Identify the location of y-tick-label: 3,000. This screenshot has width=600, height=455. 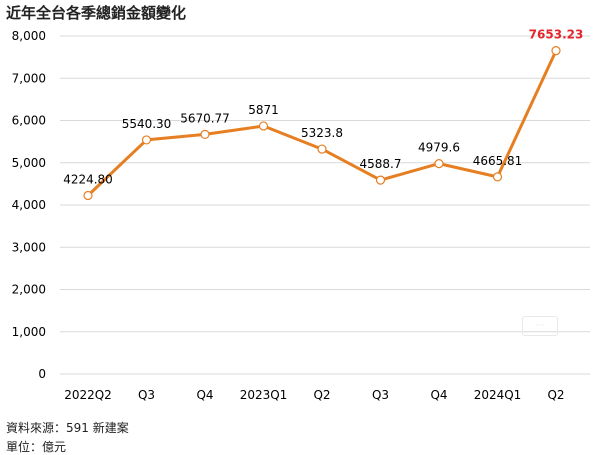
(29, 247).